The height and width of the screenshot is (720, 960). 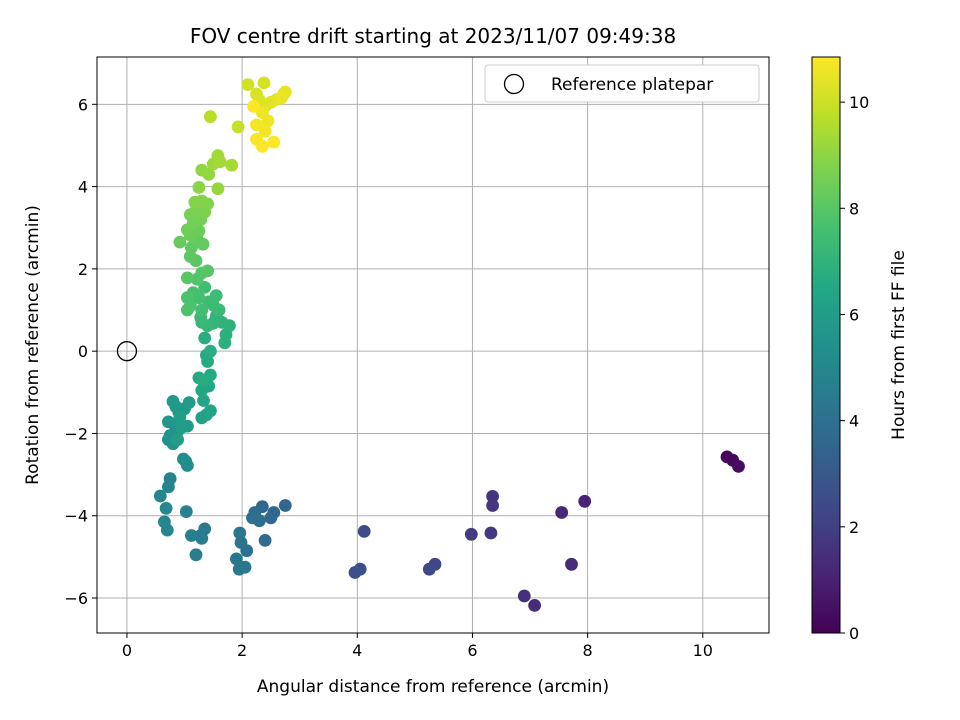 I want to click on y-axis-label: Rotation from reference (arcmin), so click(x=33, y=345).